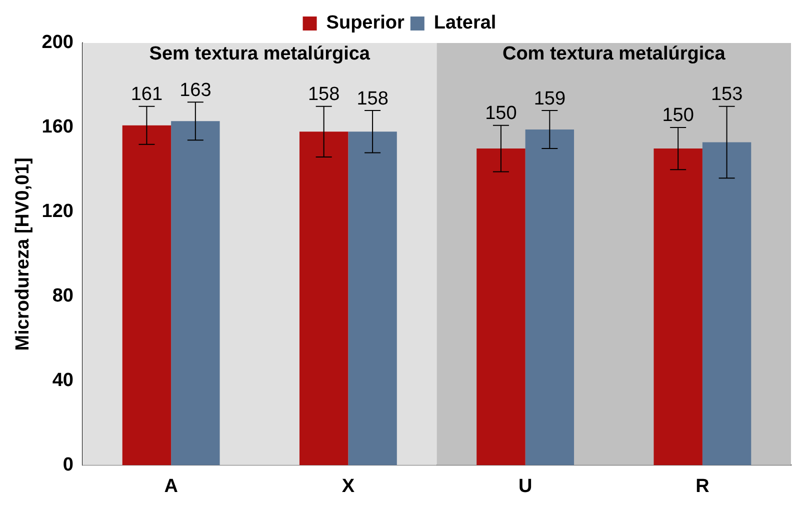 This screenshot has height=516, width=803. What do you see at coordinates (23, 254) in the screenshot?
I see `y-axis-title: Microdureza [HV0,01]` at bounding box center [23, 254].